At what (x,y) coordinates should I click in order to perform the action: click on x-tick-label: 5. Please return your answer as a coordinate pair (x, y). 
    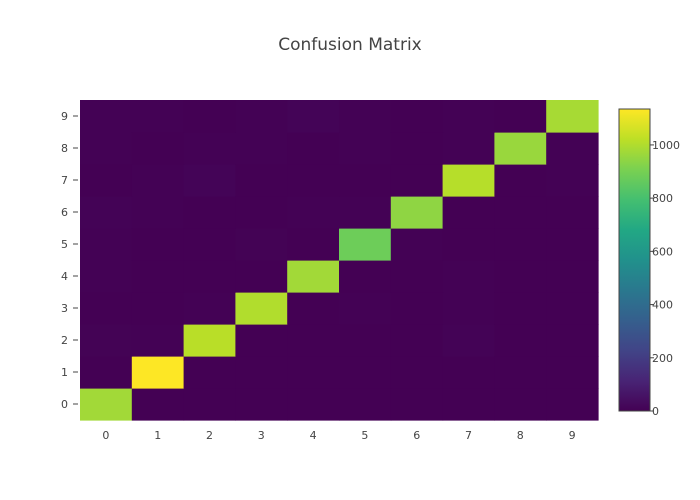
    Looking at the image, I should click on (364, 435).